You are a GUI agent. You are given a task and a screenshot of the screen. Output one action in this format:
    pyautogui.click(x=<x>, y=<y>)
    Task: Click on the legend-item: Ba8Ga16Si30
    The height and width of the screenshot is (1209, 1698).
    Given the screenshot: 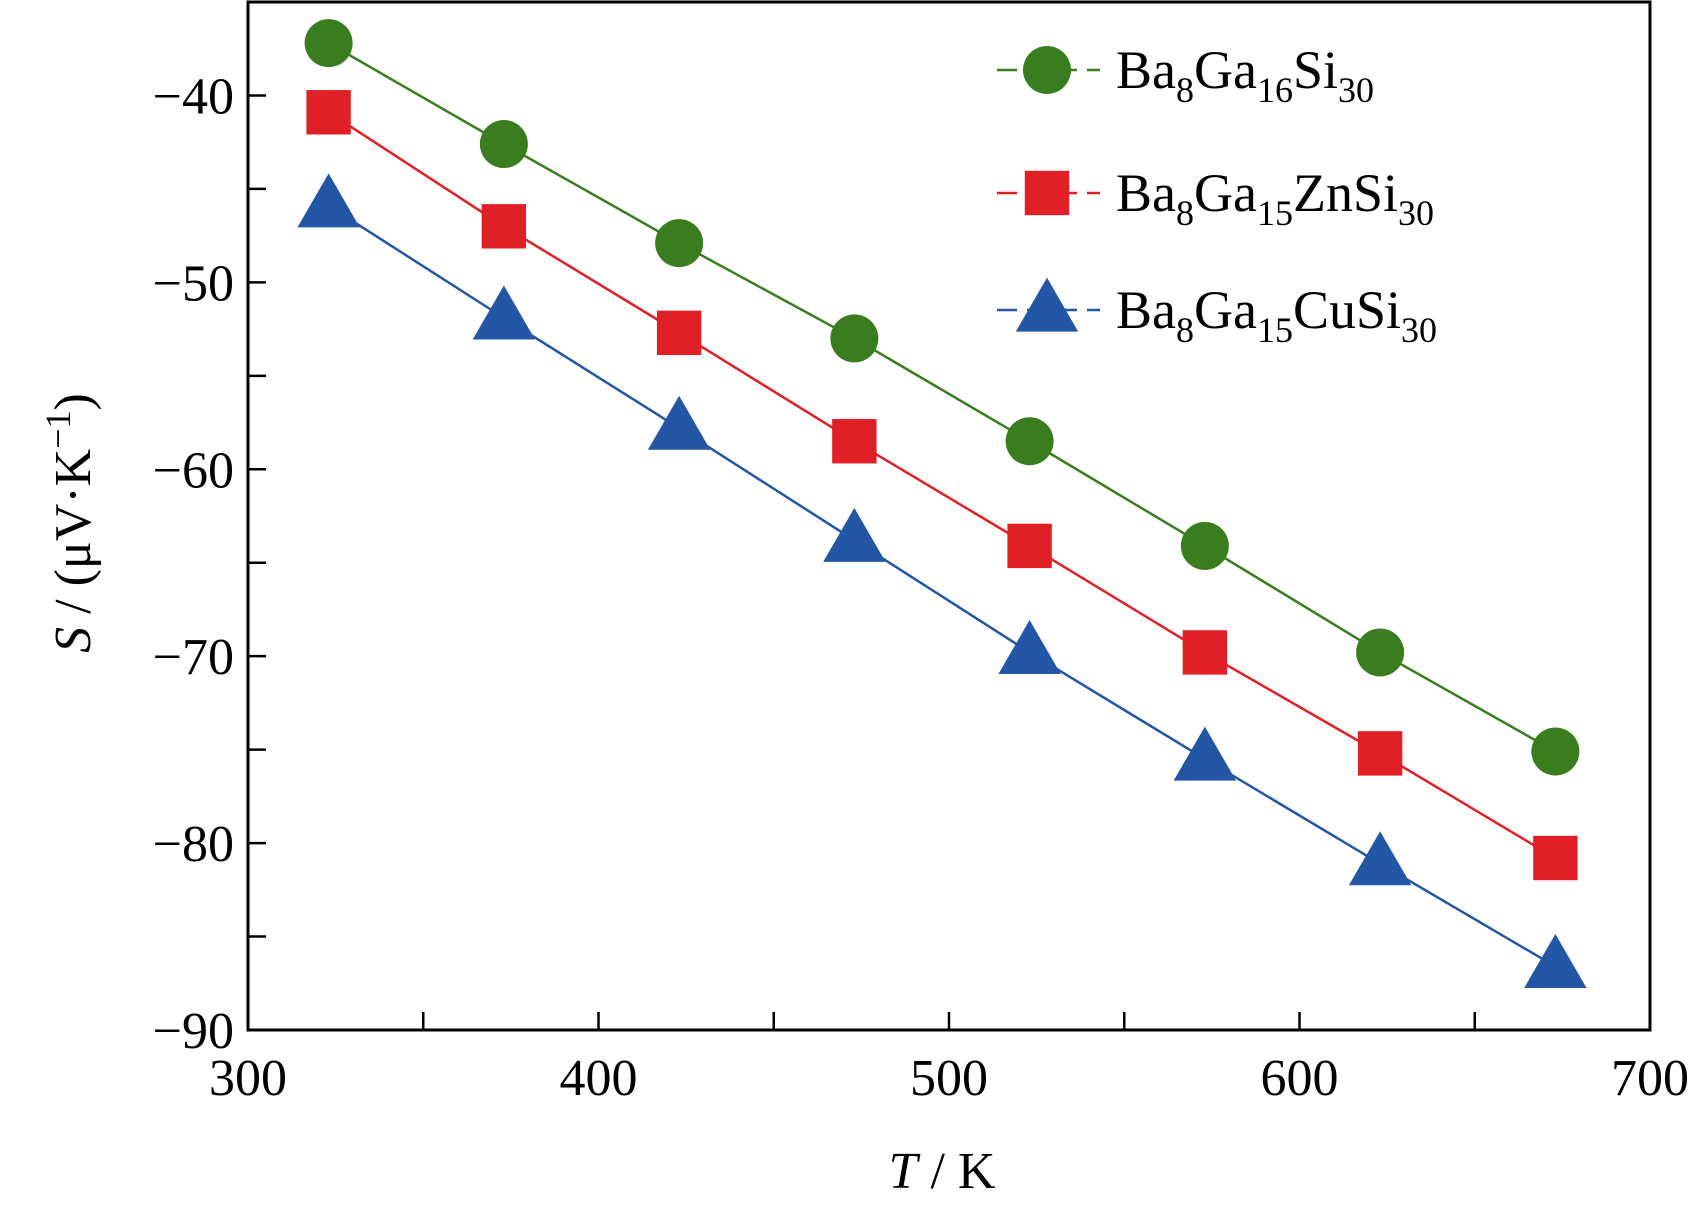 What is the action you would take?
    pyautogui.click(x=1185, y=75)
    